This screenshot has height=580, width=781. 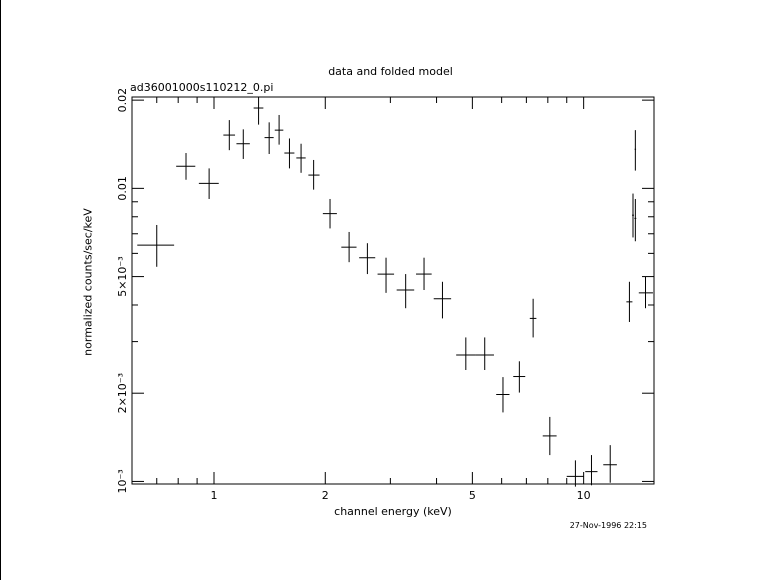 I want to click on y-tick-label: 0.01, so click(x=122, y=188).